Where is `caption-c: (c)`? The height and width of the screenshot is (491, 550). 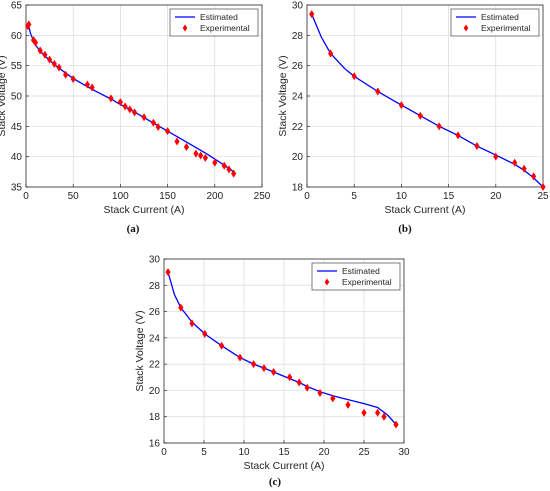
caption-c: (c) is located at coordinates (275, 482).